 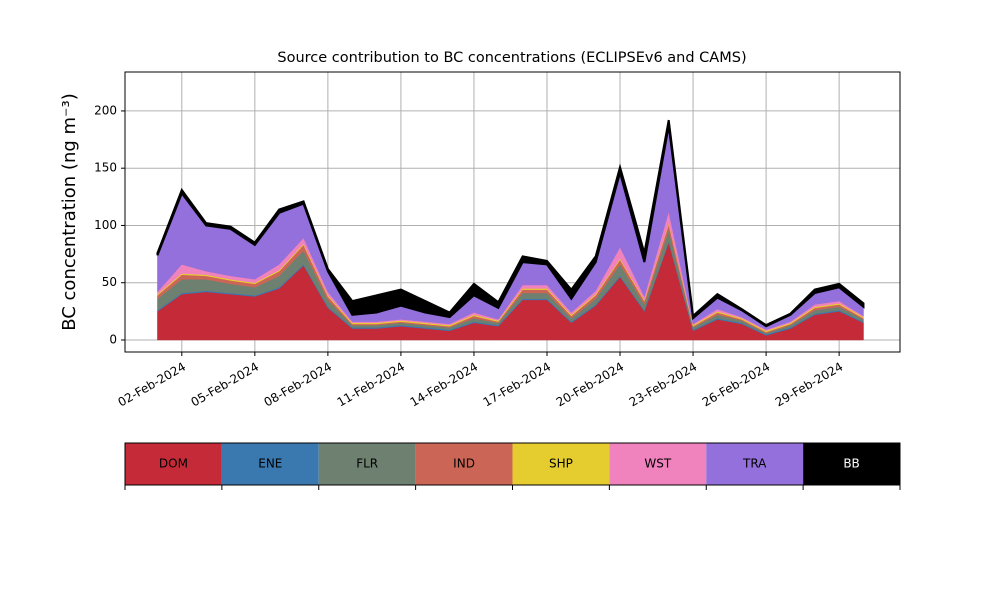 What do you see at coordinates (69, 212) in the screenshot?
I see `y-axis-label: BC concentration (ng m⁻³)` at bounding box center [69, 212].